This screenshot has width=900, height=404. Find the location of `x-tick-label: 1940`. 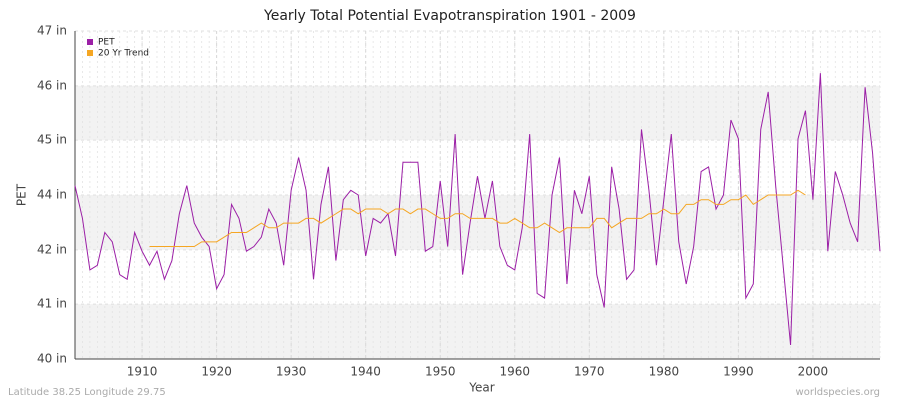

x-tick-label: 1940 is located at coordinates (365, 372).